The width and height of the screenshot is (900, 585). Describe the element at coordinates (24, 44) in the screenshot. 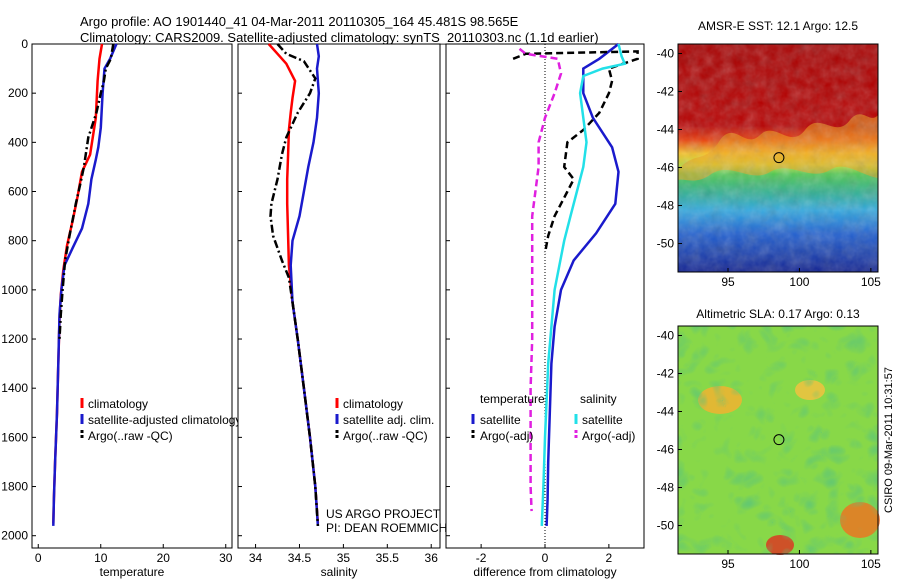

I see `y-tick-label: 0` at that location.